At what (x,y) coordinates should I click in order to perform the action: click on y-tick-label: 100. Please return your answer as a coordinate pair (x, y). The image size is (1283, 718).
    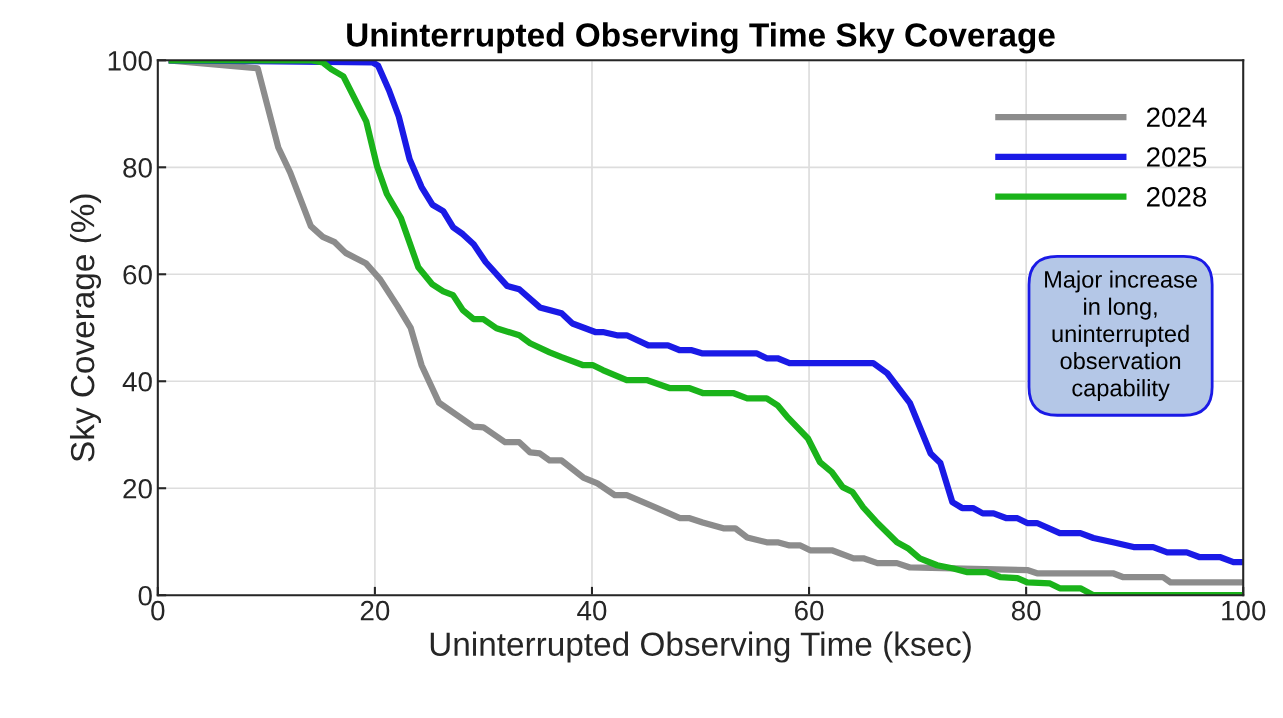
    Looking at the image, I should click on (130, 60).